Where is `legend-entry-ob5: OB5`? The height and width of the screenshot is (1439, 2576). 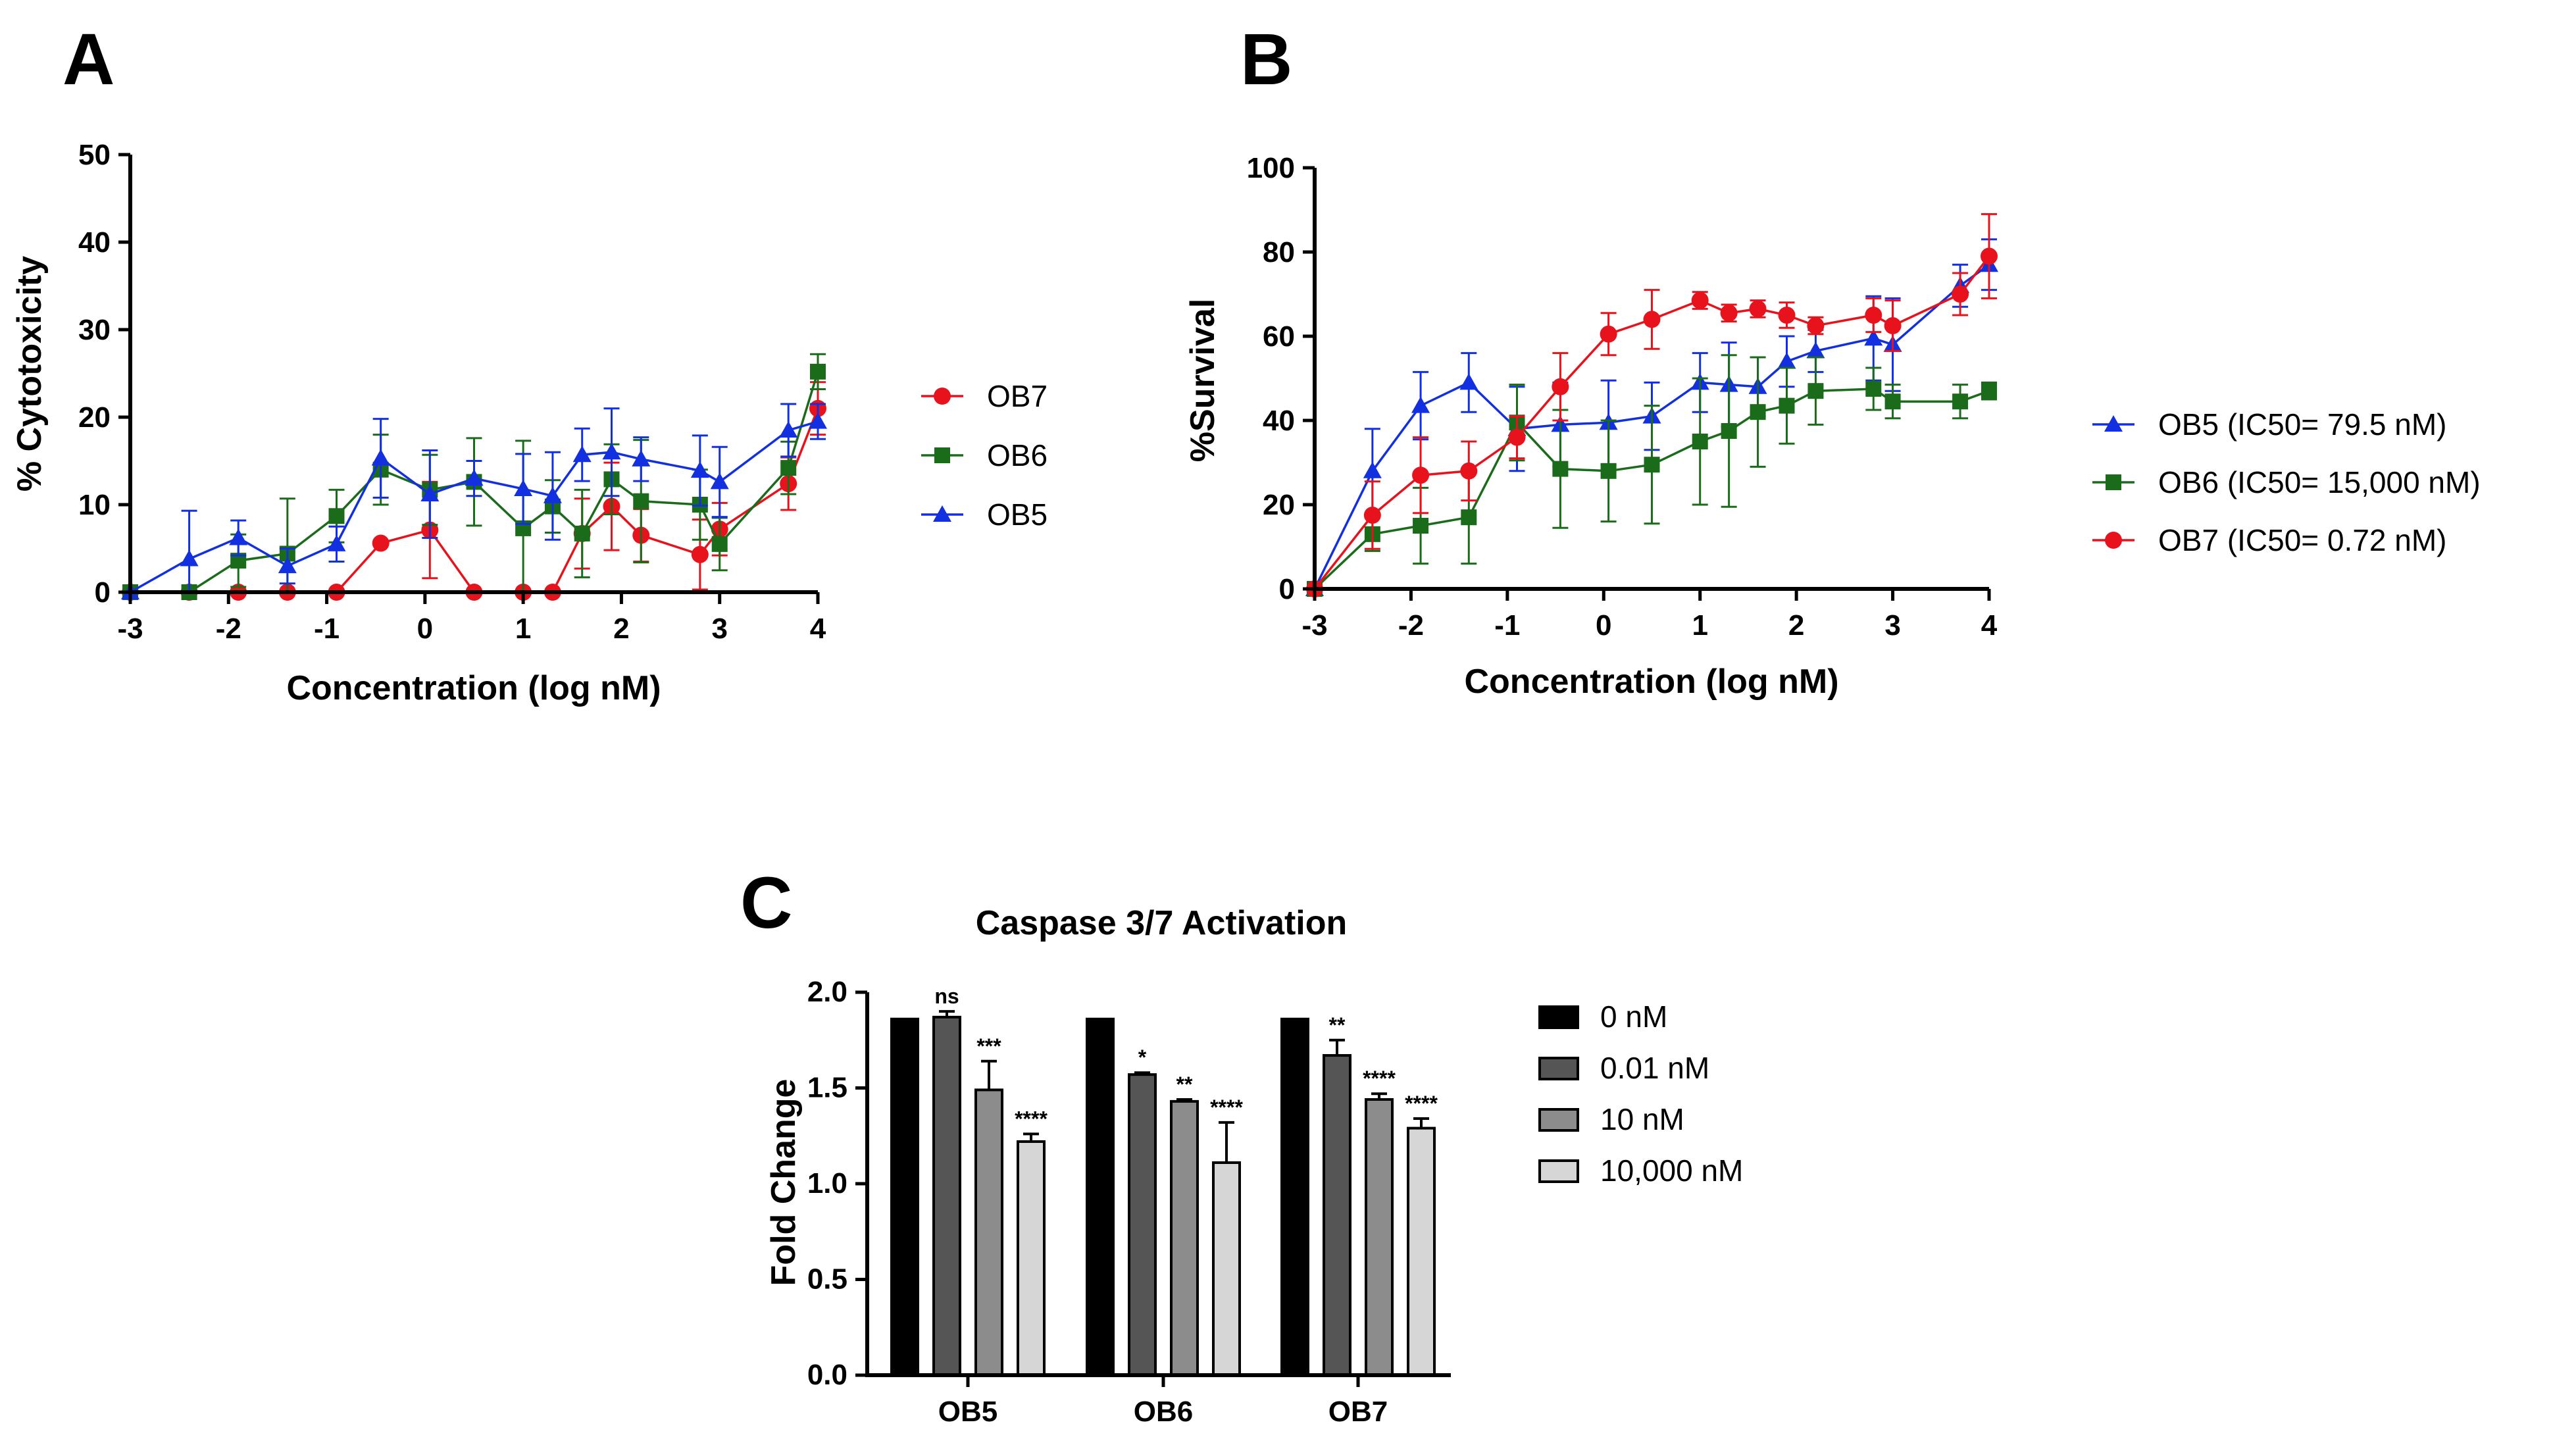 legend-entry-ob5: OB5 is located at coordinates (985, 514).